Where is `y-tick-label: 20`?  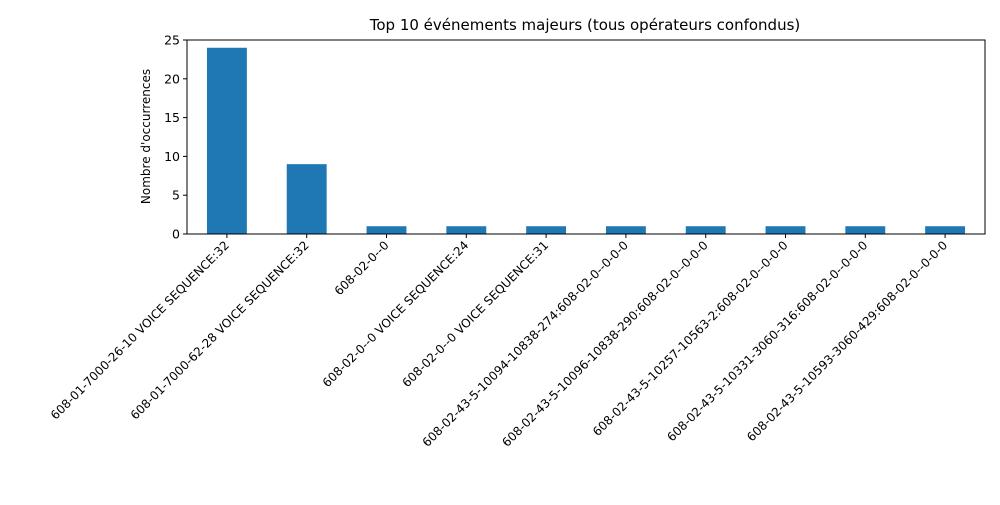
y-tick-label: 20 is located at coordinates (172, 78).